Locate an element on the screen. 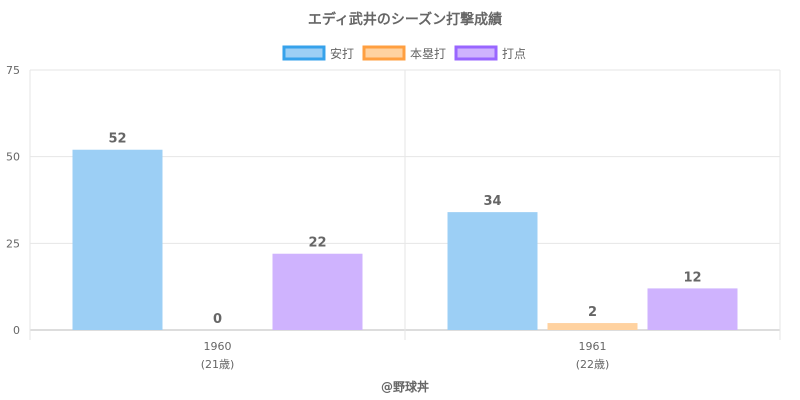  legend: 安打 本塁打 打点 is located at coordinates (404, 53).